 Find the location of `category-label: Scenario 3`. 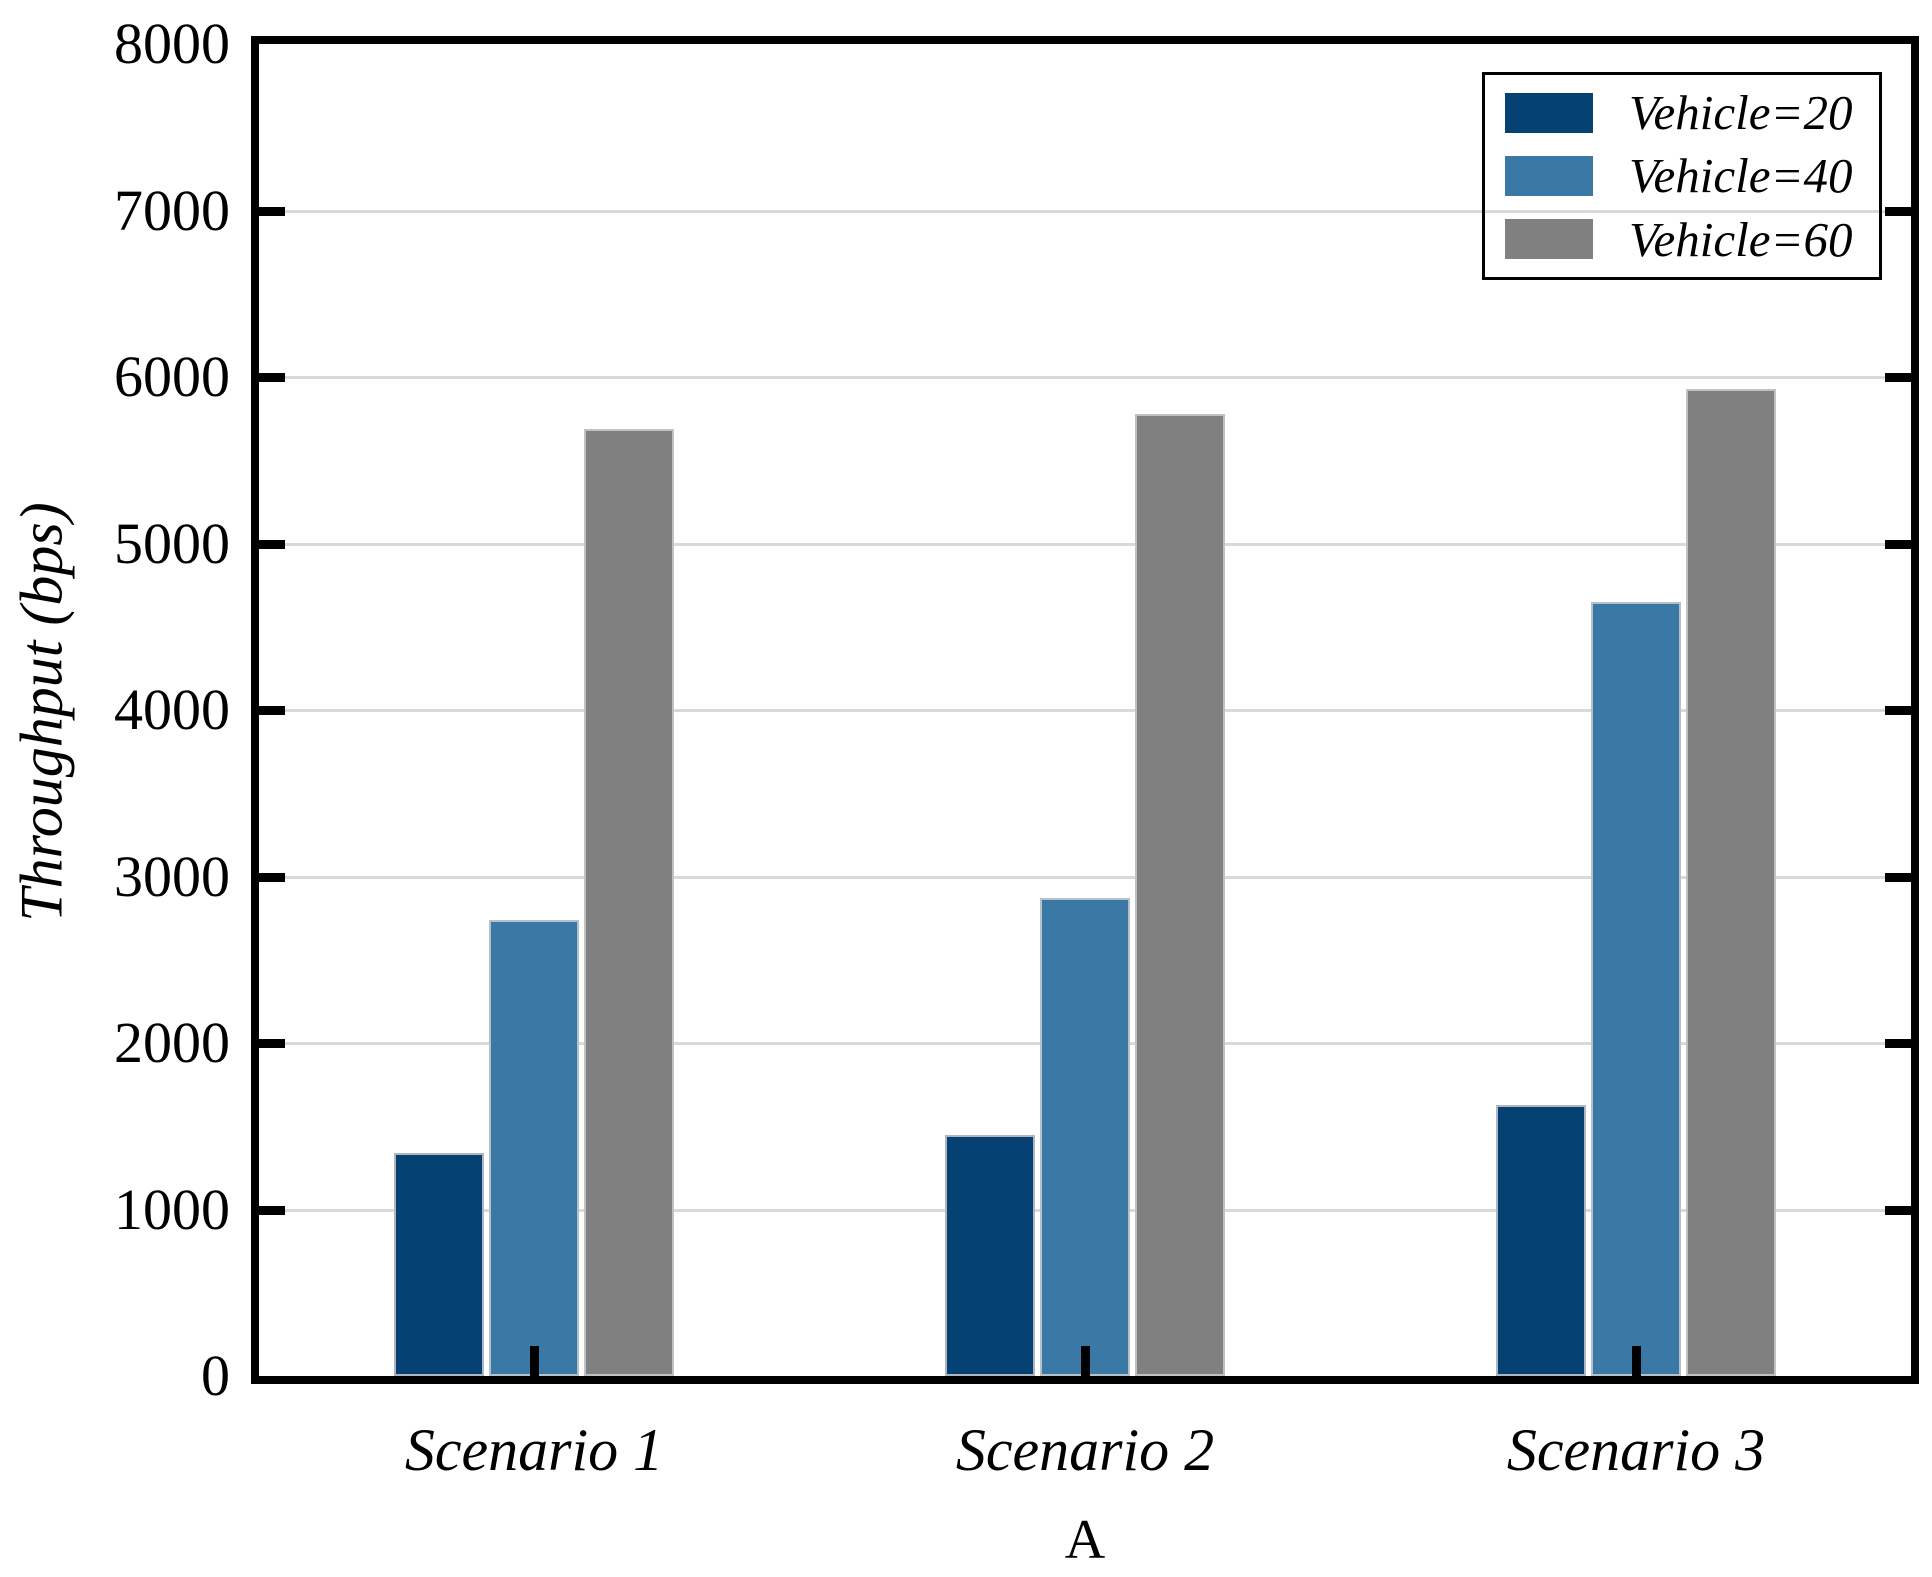

category-label: Scenario 3 is located at coordinates (1636, 1450).